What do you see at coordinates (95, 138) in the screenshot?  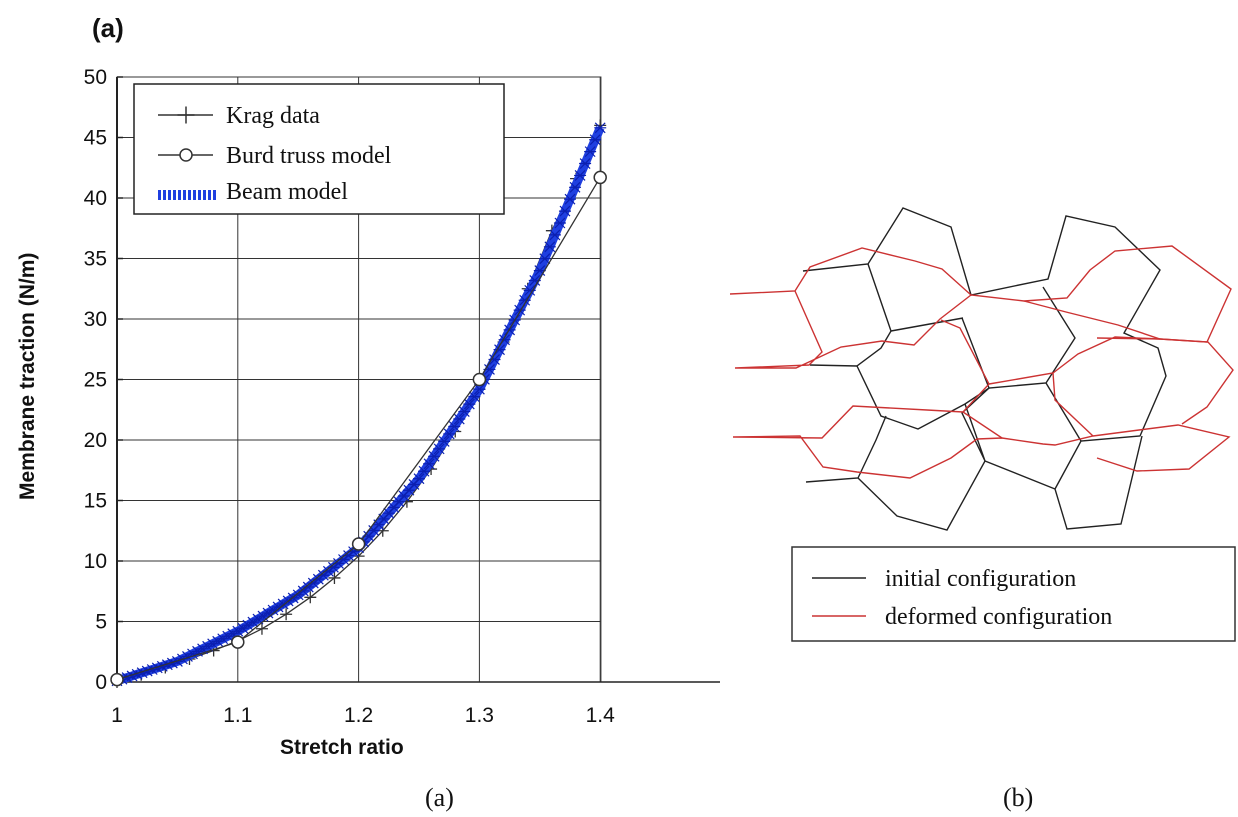 I see `y-tick-label: 45` at bounding box center [95, 138].